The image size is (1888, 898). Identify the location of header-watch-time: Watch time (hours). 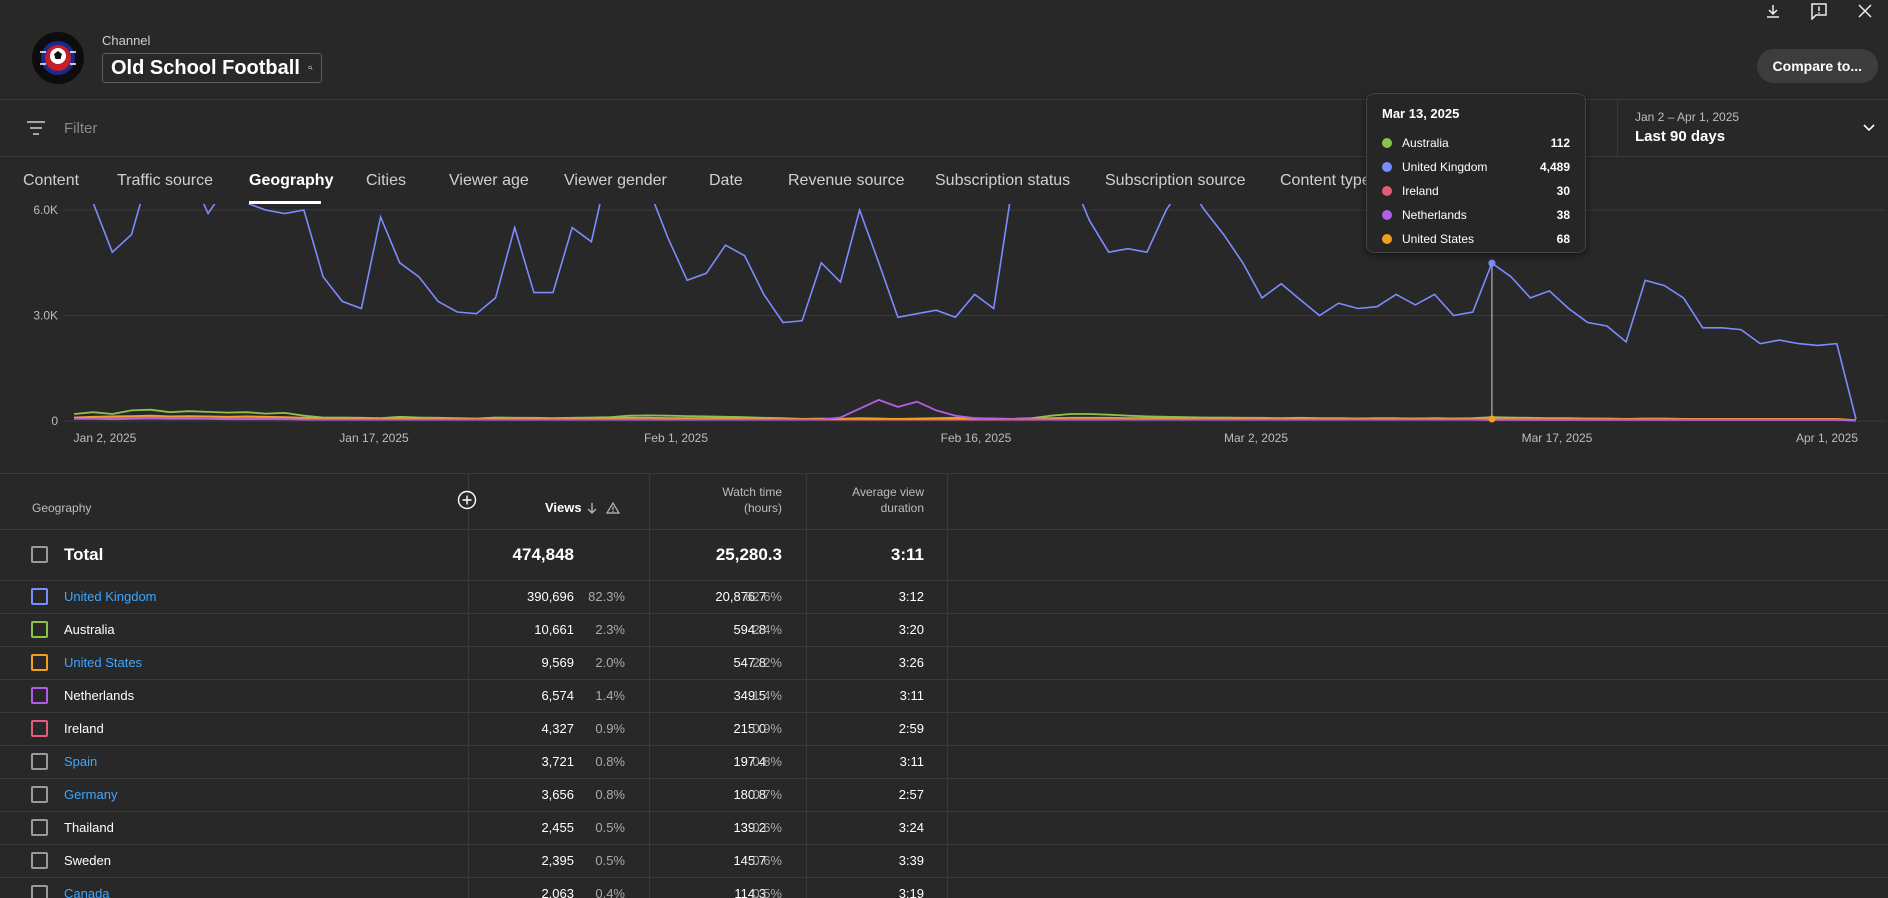
(752, 500).